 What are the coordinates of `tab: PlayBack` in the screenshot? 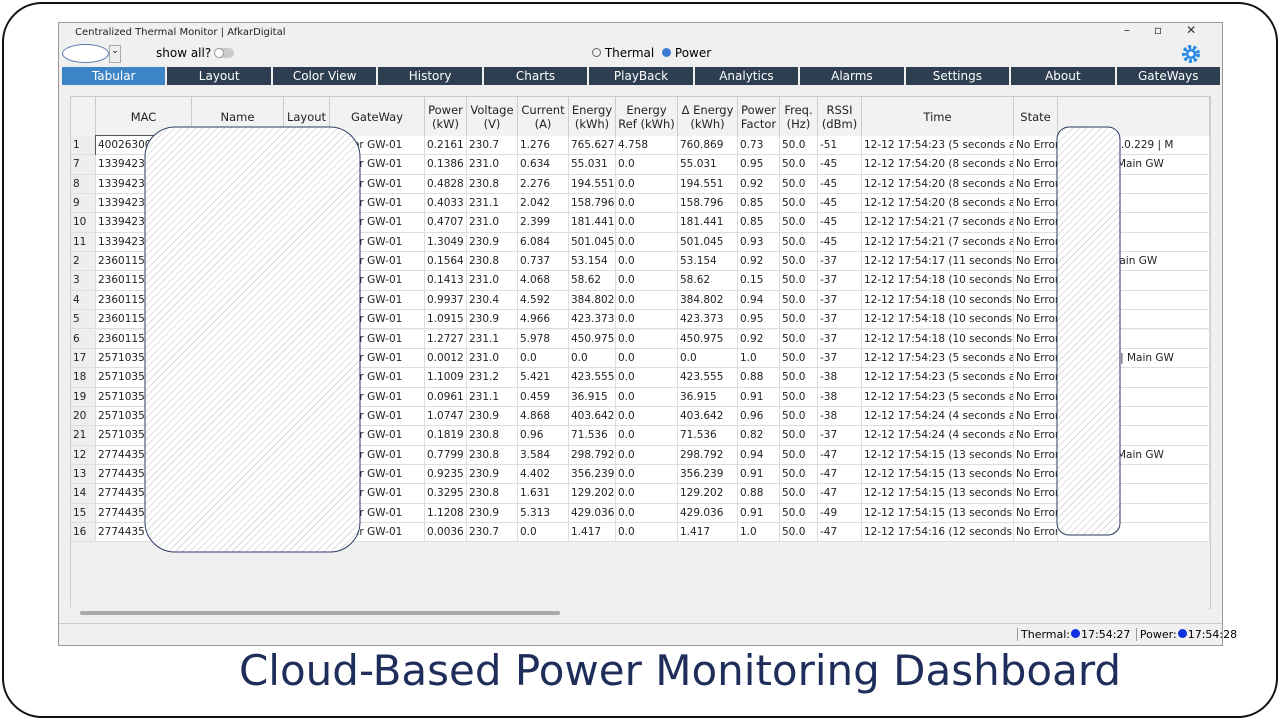 It's located at (641, 76).